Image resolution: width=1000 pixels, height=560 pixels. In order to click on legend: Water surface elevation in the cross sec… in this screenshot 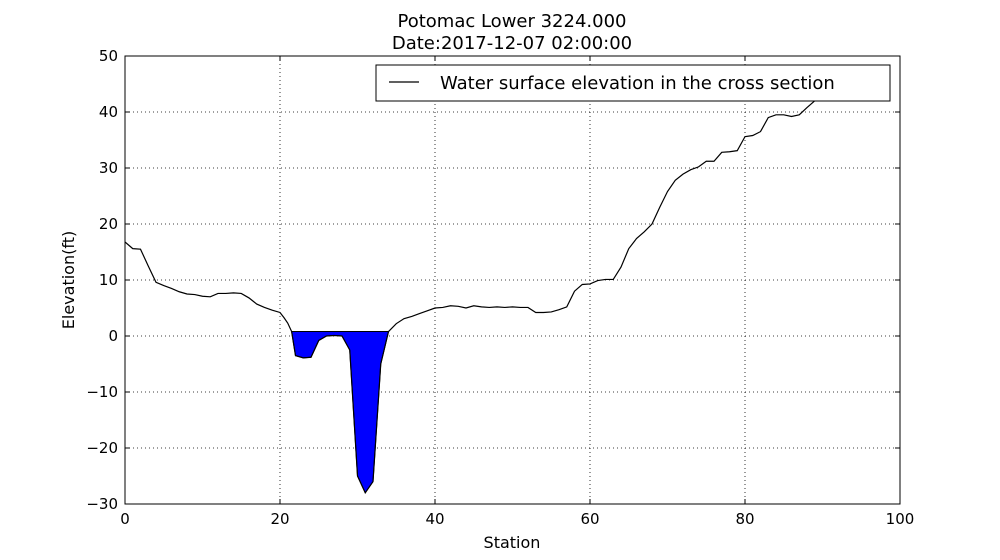, I will do `click(633, 83)`.